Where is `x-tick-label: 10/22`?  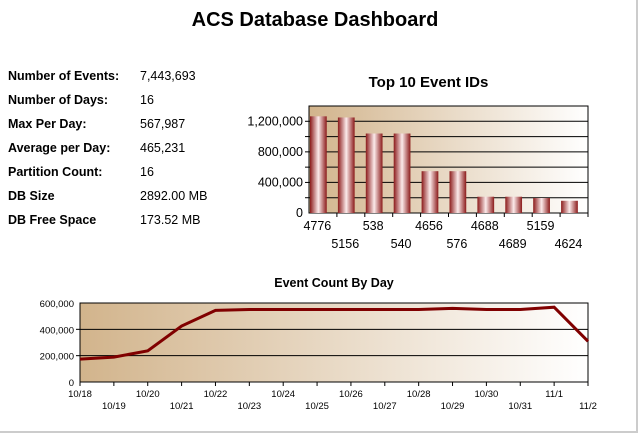
x-tick-label: 10/22 is located at coordinates (216, 394).